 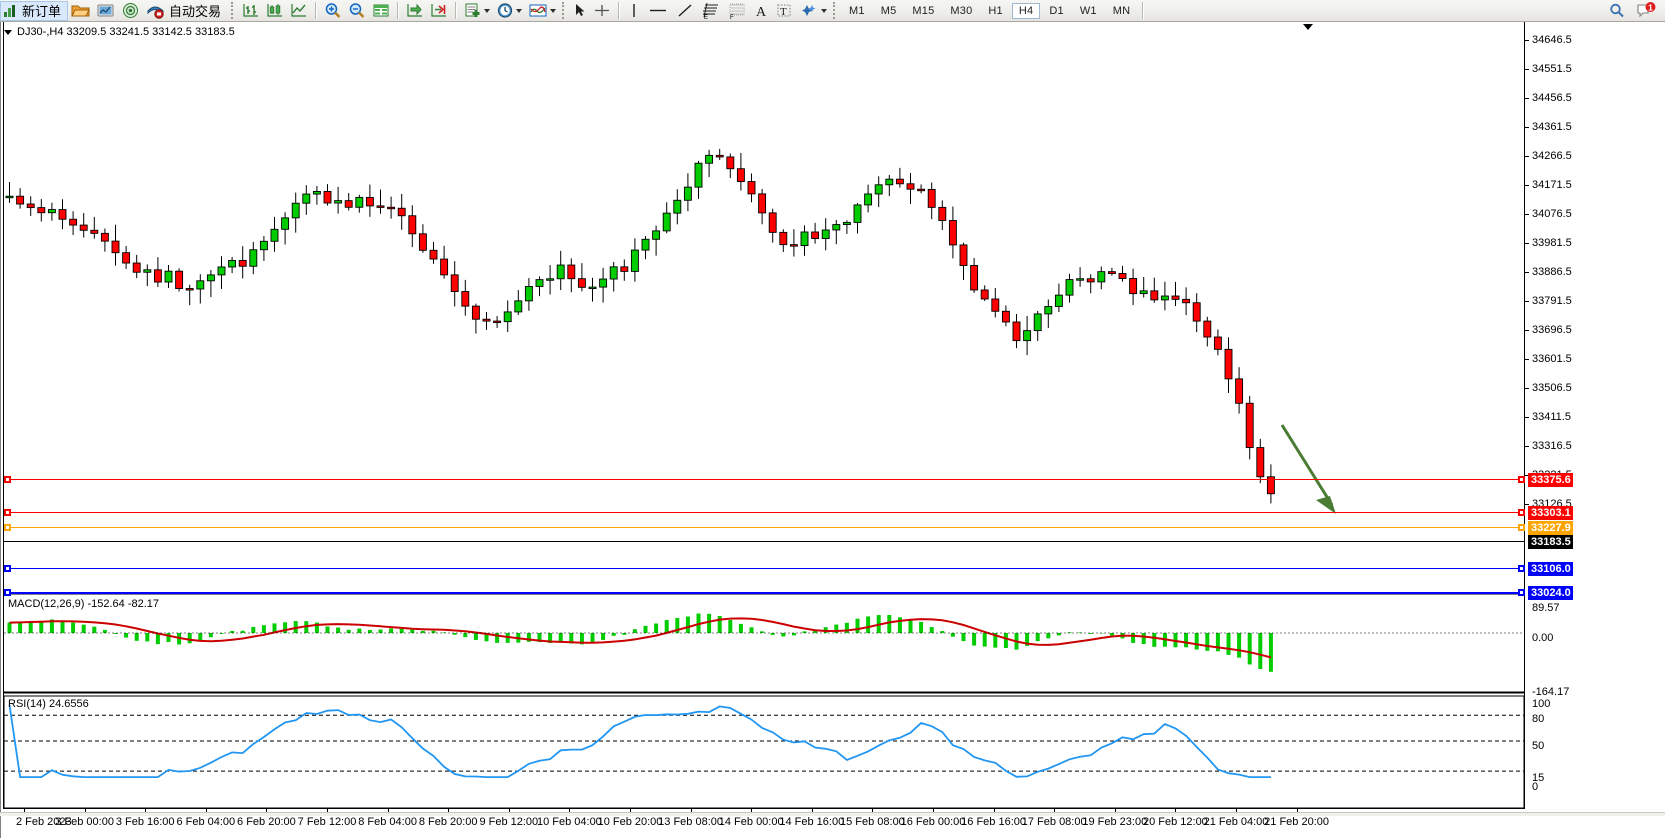 I want to click on line-chart-button, so click(x=299, y=11).